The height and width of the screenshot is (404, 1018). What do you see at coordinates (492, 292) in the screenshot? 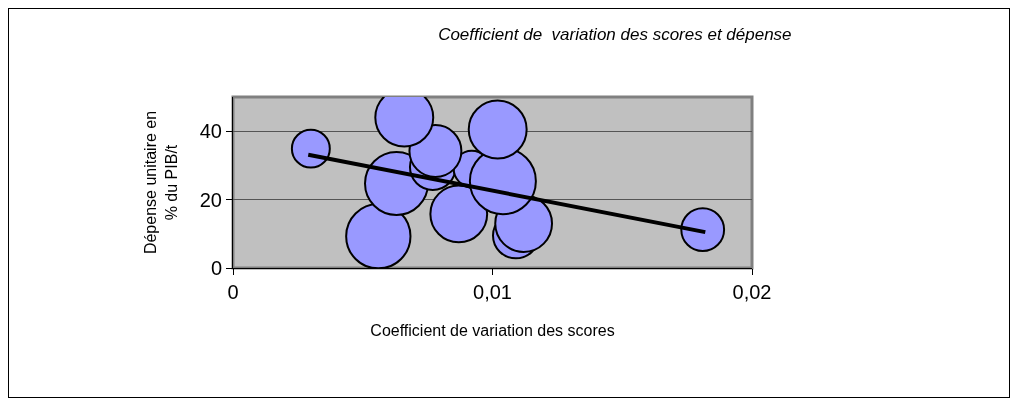
I see `x-tick-label: 0,01` at bounding box center [492, 292].